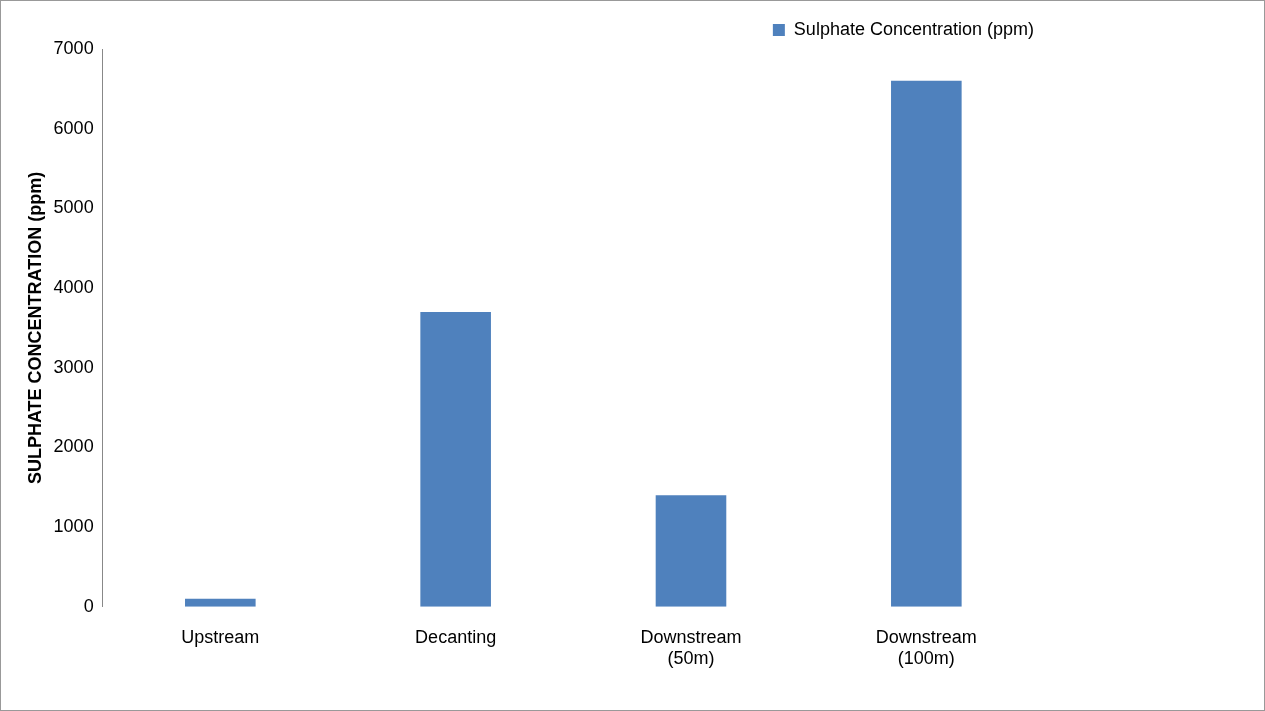  Describe the element at coordinates (73, 526) in the screenshot. I see `y-tick-label: 1000` at that location.